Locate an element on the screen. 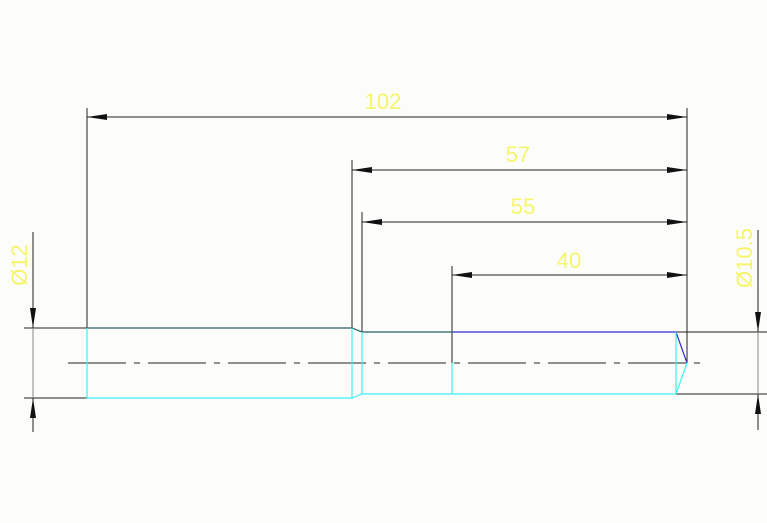  dimension-text-57: 57 is located at coordinates (518, 154).